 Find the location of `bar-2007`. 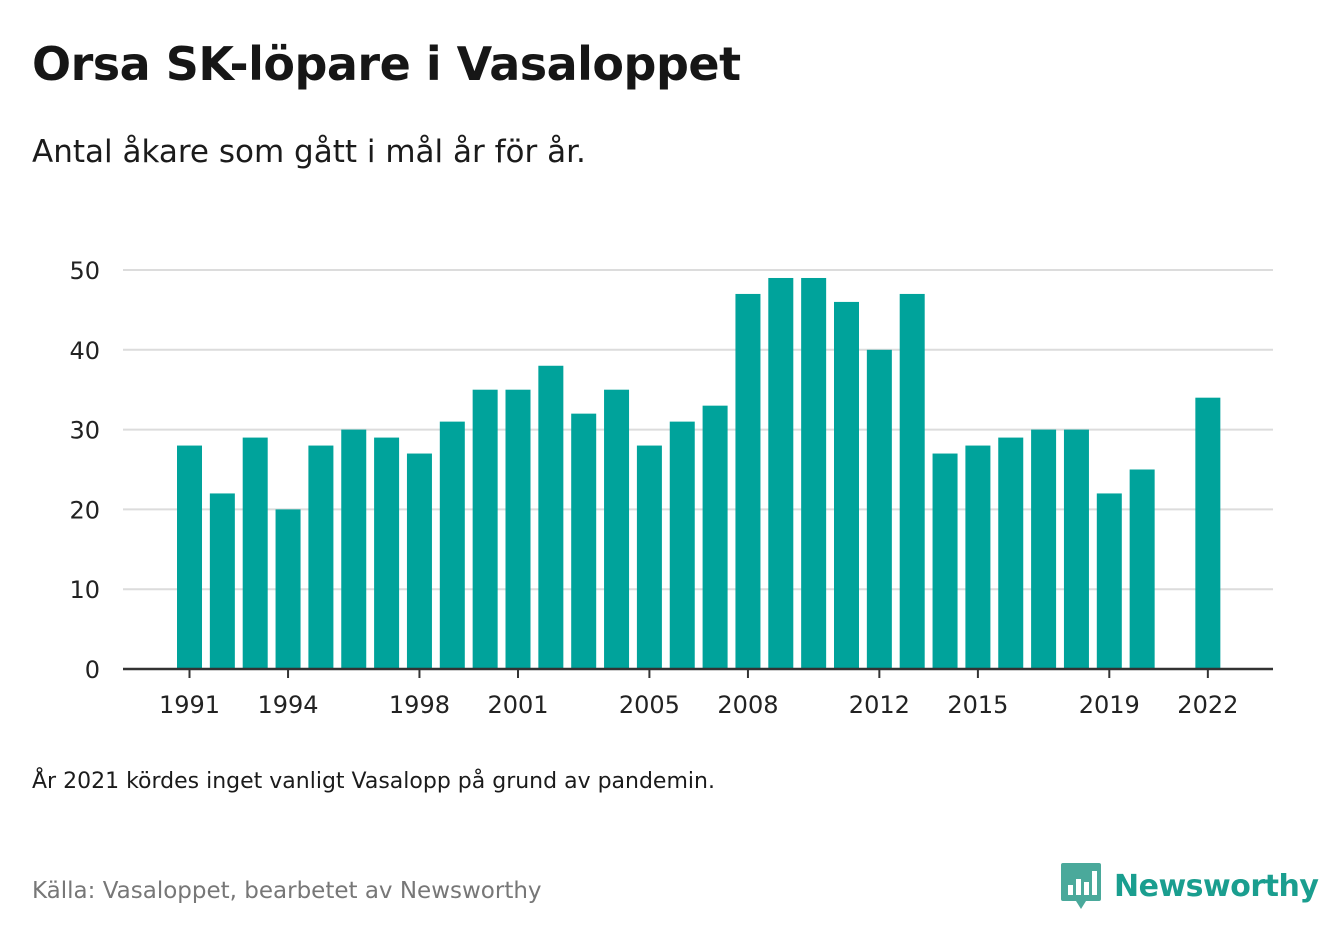

bar-2007 is located at coordinates (715, 537).